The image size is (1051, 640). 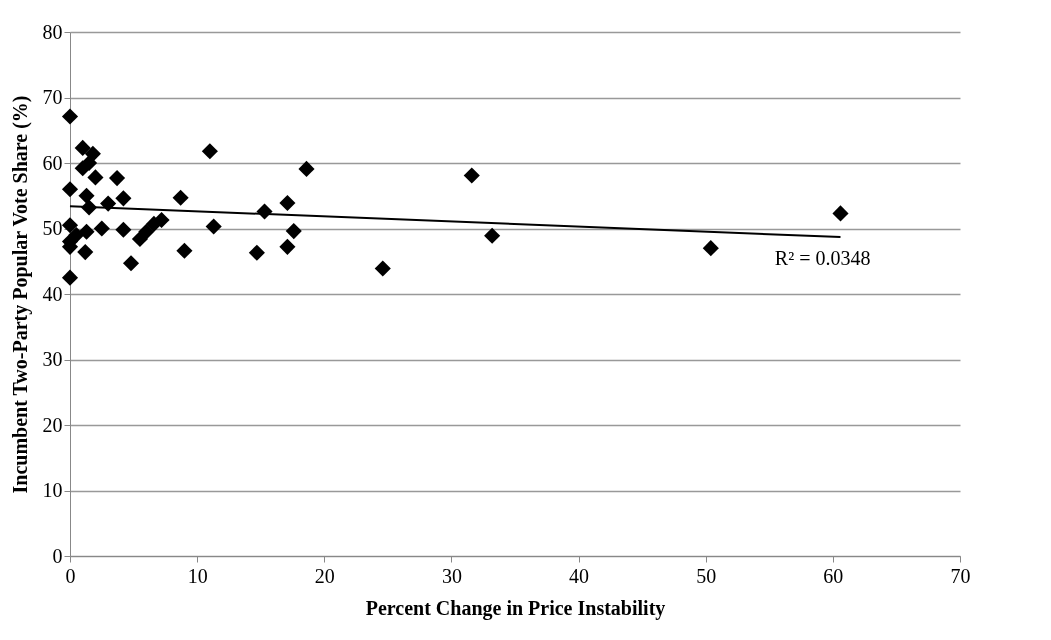 What do you see at coordinates (52, 228) in the screenshot?
I see `y-tick-label: 50` at bounding box center [52, 228].